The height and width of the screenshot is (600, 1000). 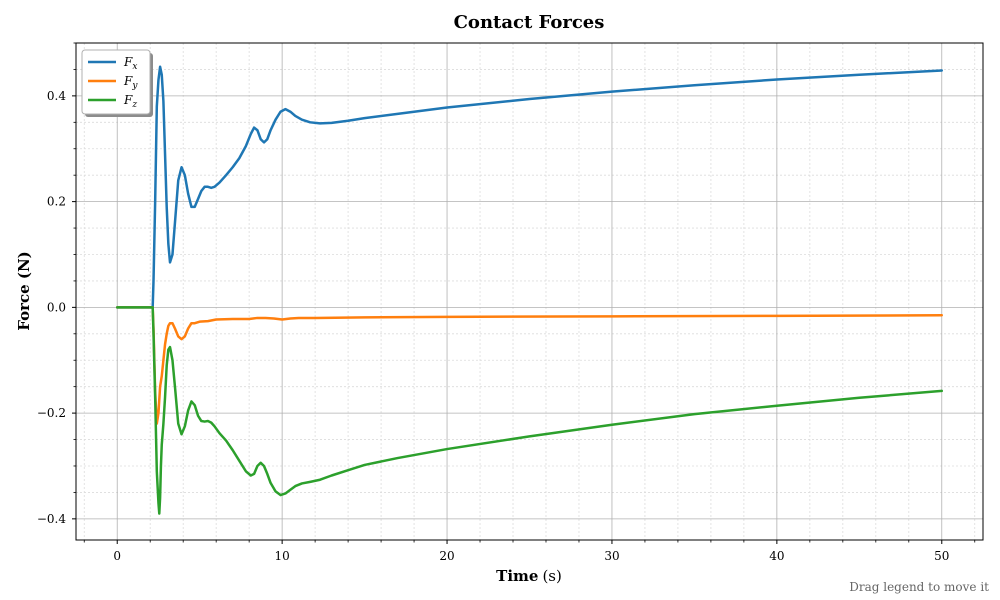 I want to click on y-tick-label: 0.2, so click(x=56, y=202).